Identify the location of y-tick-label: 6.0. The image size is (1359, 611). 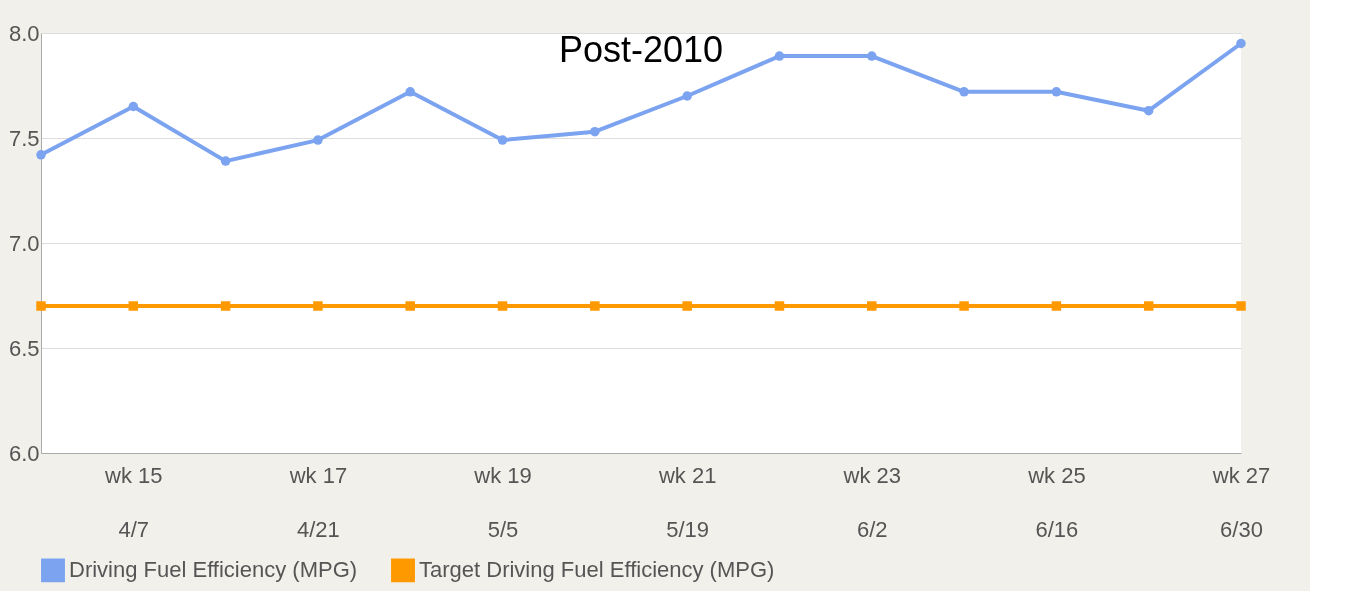
(24, 453).